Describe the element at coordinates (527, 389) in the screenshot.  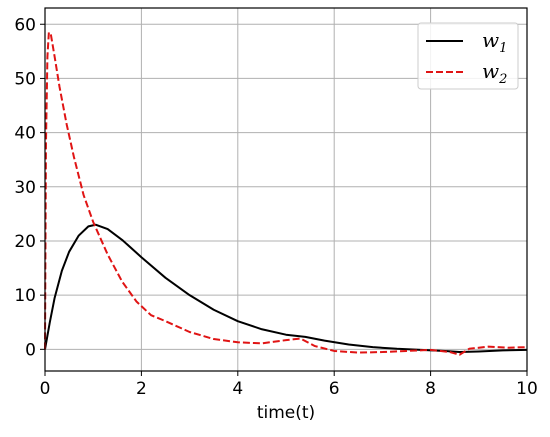
I see `x-tick-label: 10` at that location.